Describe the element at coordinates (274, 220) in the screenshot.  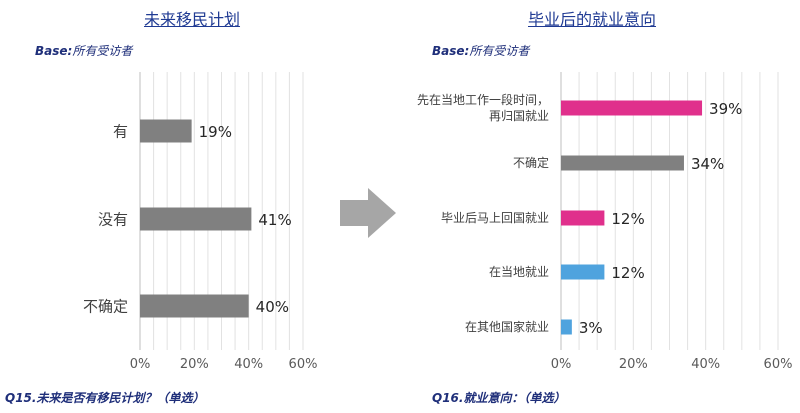
I see `left-value-label: 41%` at that location.